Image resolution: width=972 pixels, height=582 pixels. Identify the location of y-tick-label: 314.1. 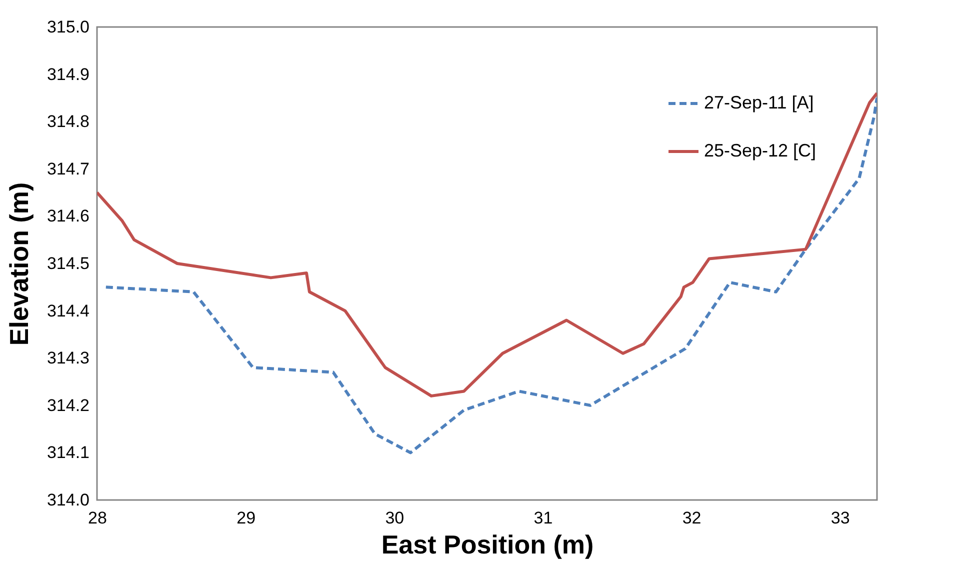
(68, 452).